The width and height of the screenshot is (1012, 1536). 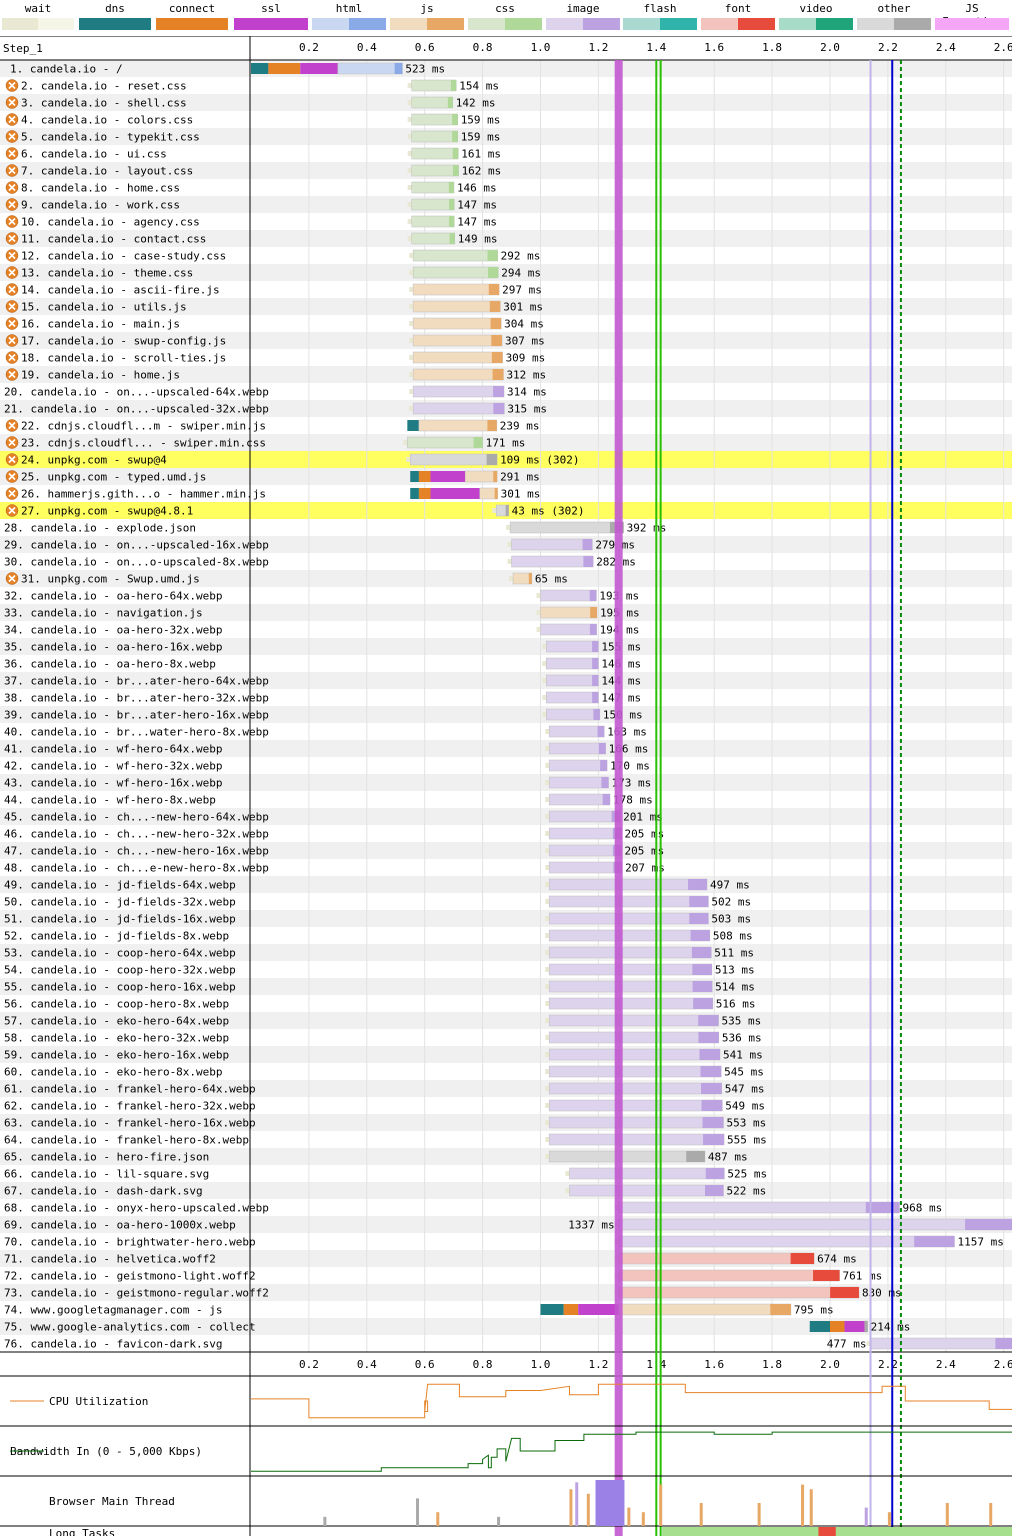 I want to click on request-time-label: 1157 ms, so click(x=980, y=1242).